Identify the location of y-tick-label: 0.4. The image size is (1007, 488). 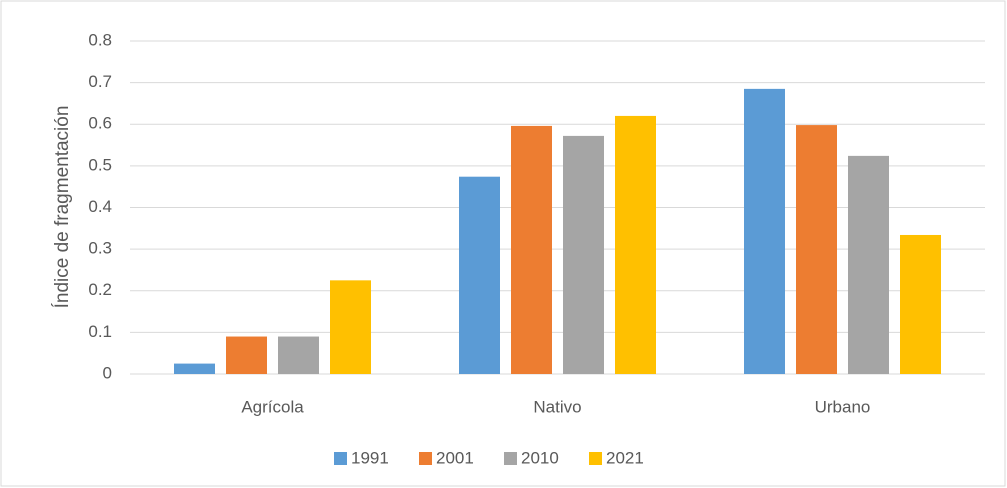
(100, 206).